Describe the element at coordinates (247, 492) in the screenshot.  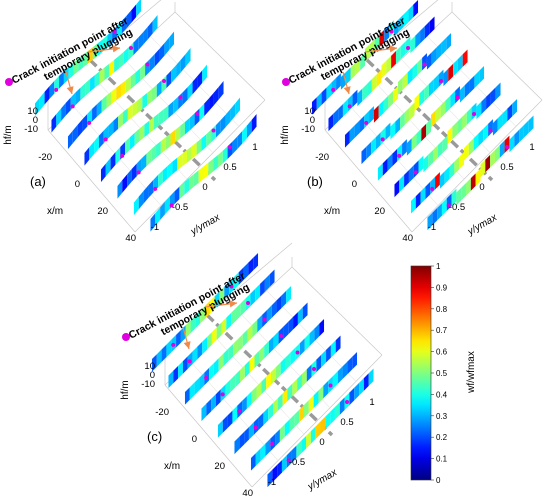
I see `x-tick-label: 40` at that location.